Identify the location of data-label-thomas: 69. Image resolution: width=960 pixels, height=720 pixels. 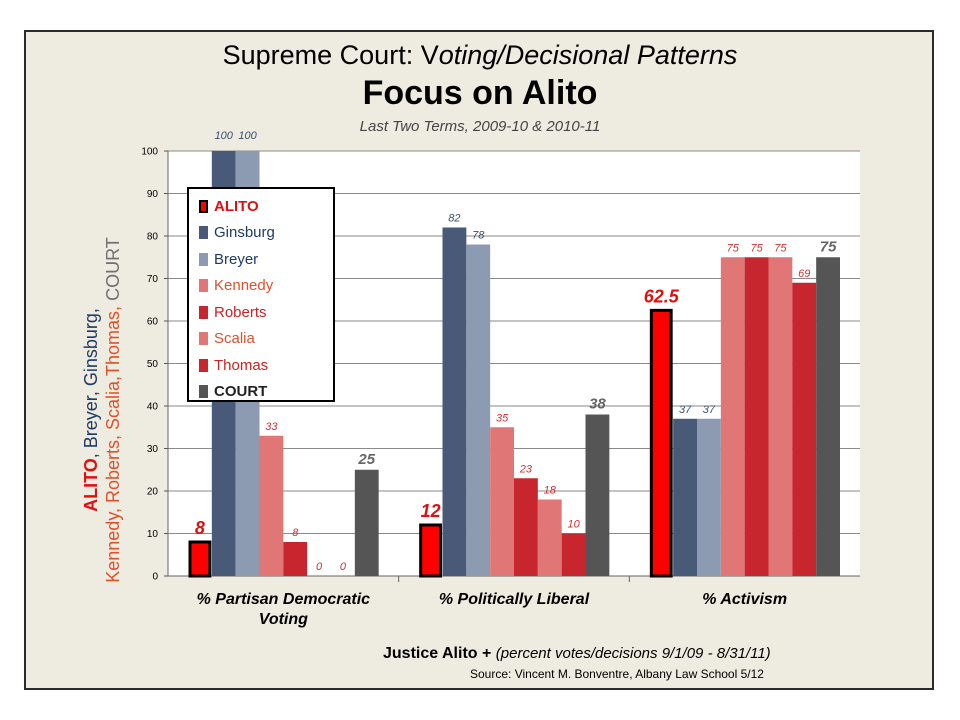
(804, 274).